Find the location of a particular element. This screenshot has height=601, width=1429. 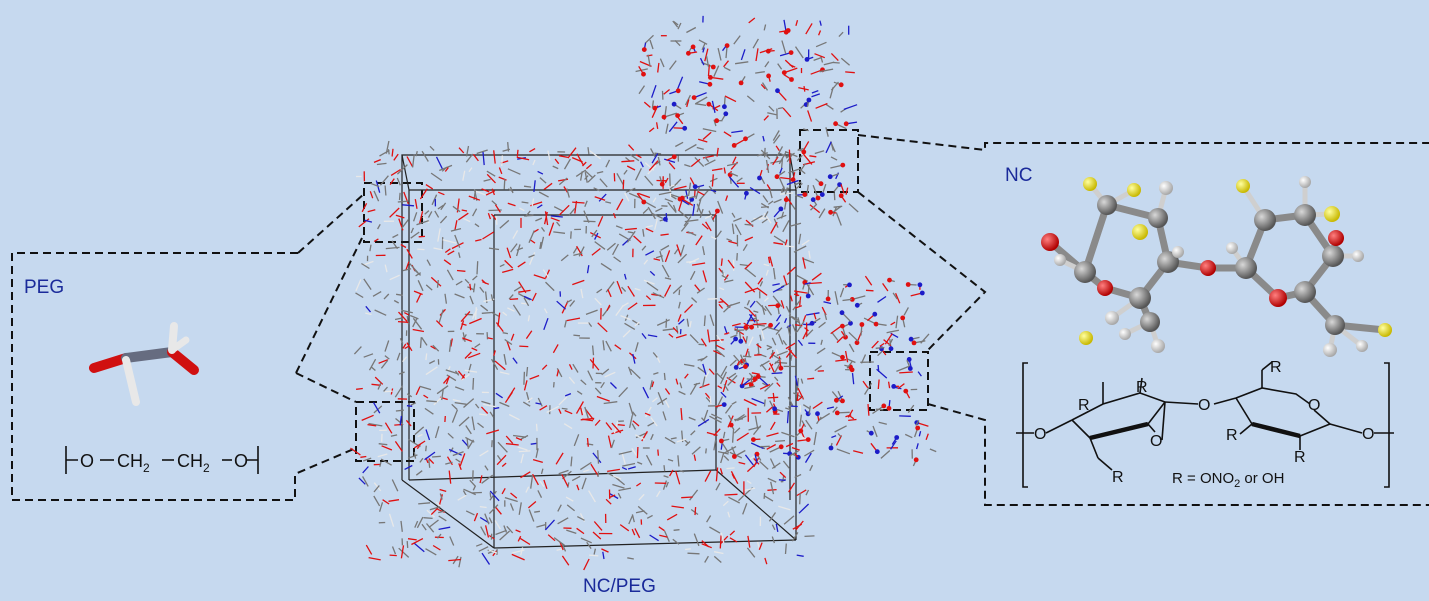

peg-stick-model is located at coordinates (144, 364).